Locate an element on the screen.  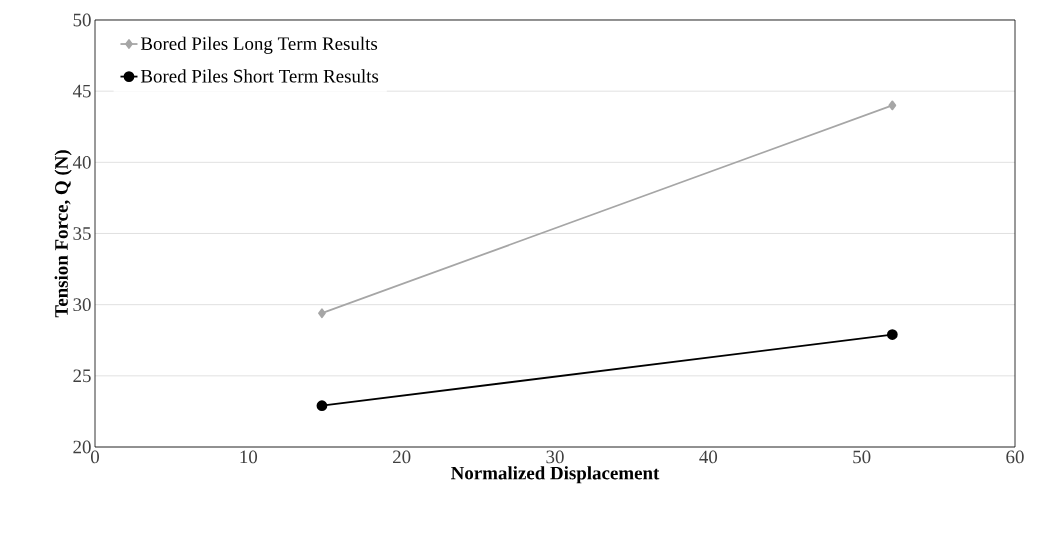
x-axis-title: Normalized Displacement is located at coordinates (555, 475).